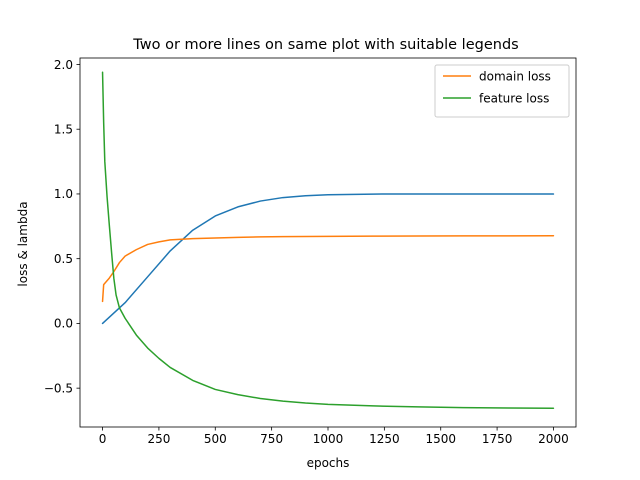  I want to click on x-tick-label: 1000, so click(328, 439).